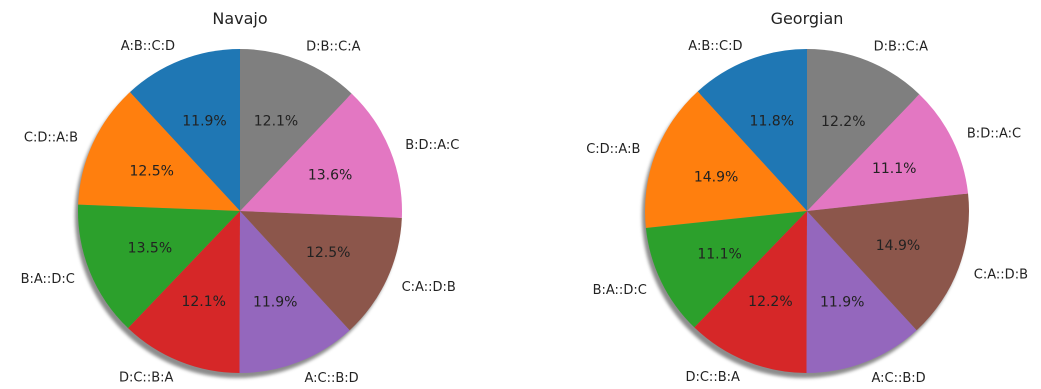  I want to click on pct-label: 11.8%, so click(772, 121).